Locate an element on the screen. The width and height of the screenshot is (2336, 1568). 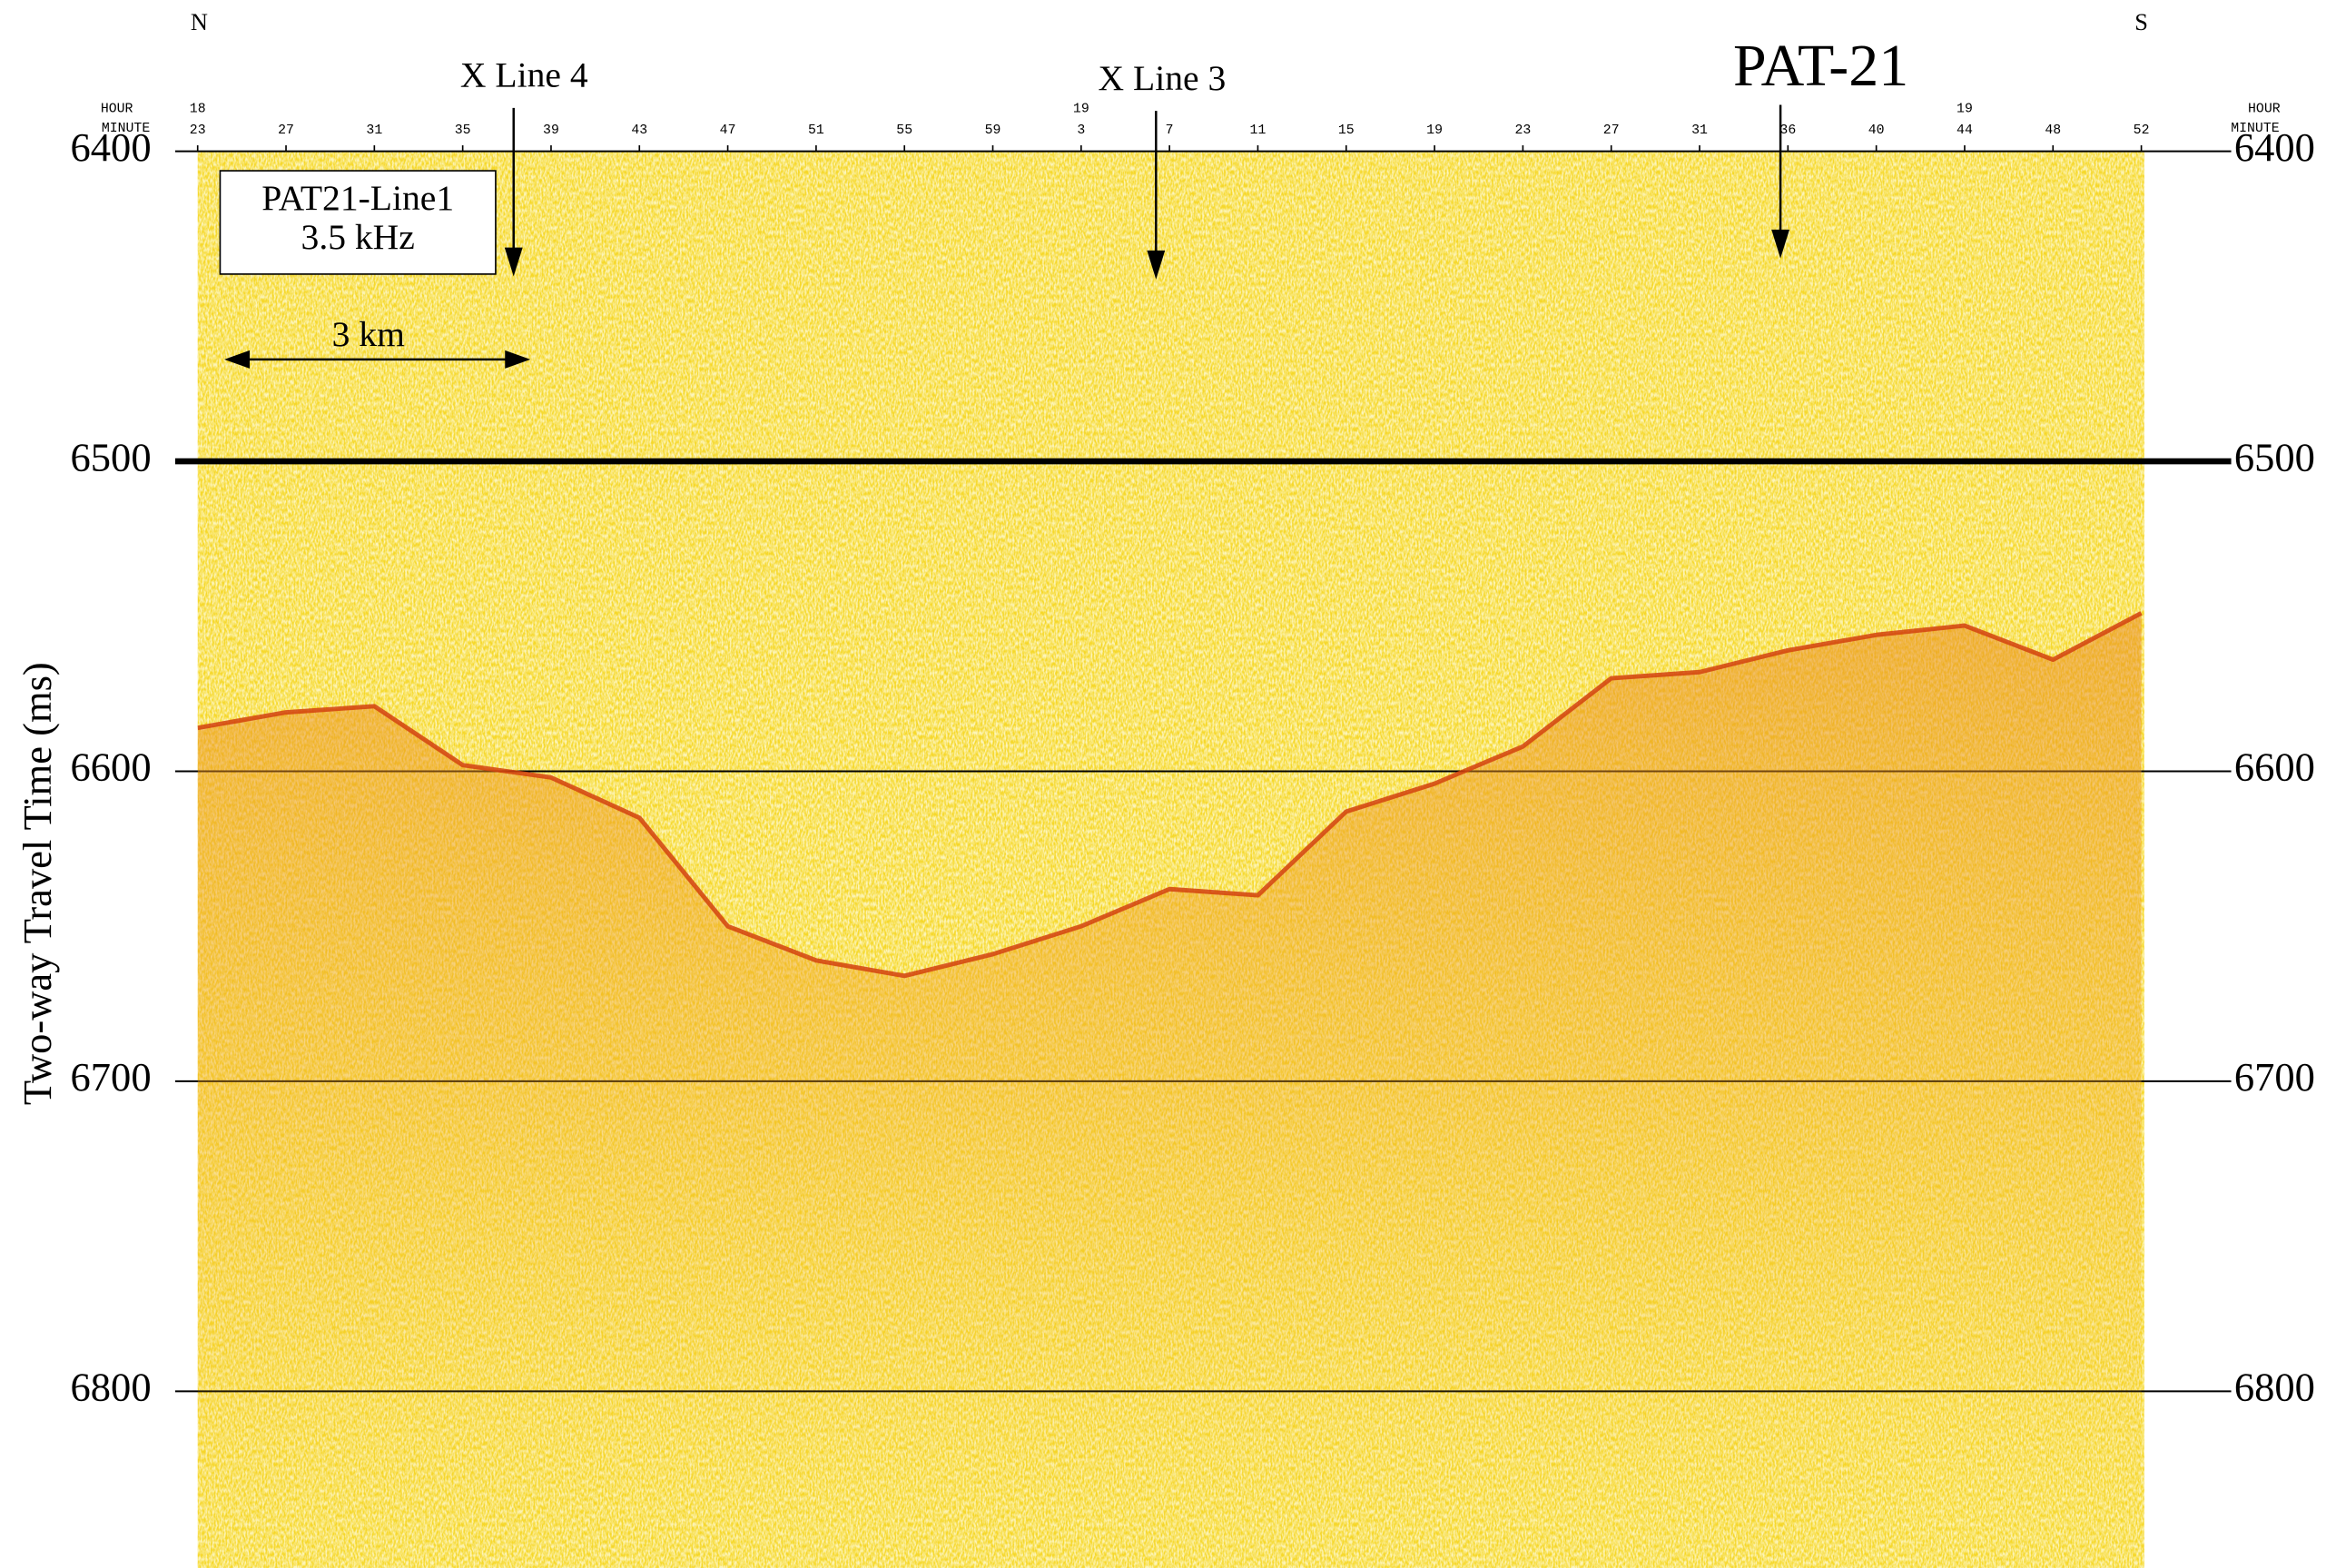
arrows is located at coordinates (1007, 237).